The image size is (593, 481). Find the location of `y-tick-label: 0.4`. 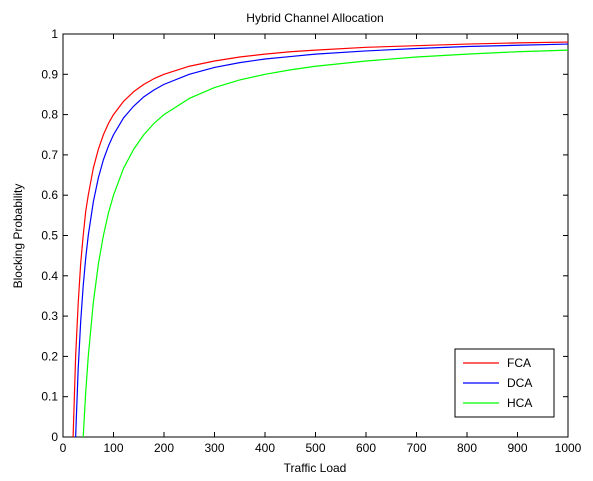

y-tick-label: 0.4 is located at coordinates (49, 276).